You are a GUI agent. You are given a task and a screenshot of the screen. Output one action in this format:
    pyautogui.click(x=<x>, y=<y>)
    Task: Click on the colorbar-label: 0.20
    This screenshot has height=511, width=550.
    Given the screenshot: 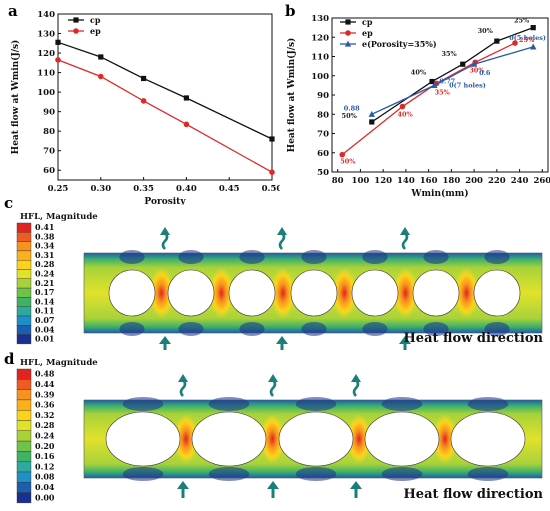 What is the action you would take?
    pyautogui.click(x=45, y=446)
    